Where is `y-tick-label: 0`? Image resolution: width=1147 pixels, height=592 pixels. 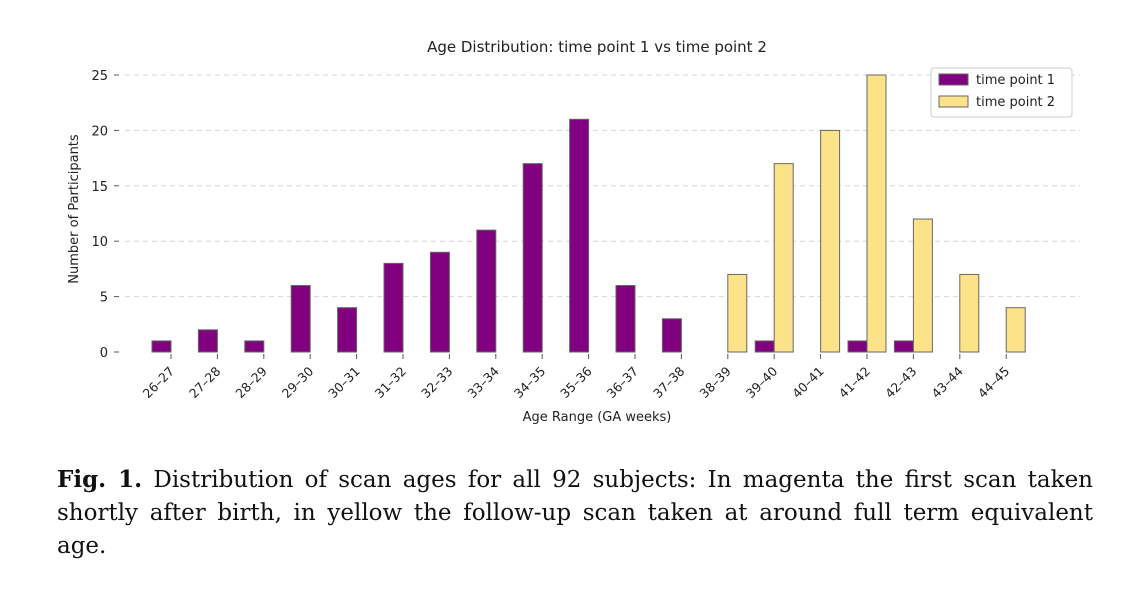
y-tick-label: 0 is located at coordinates (104, 353).